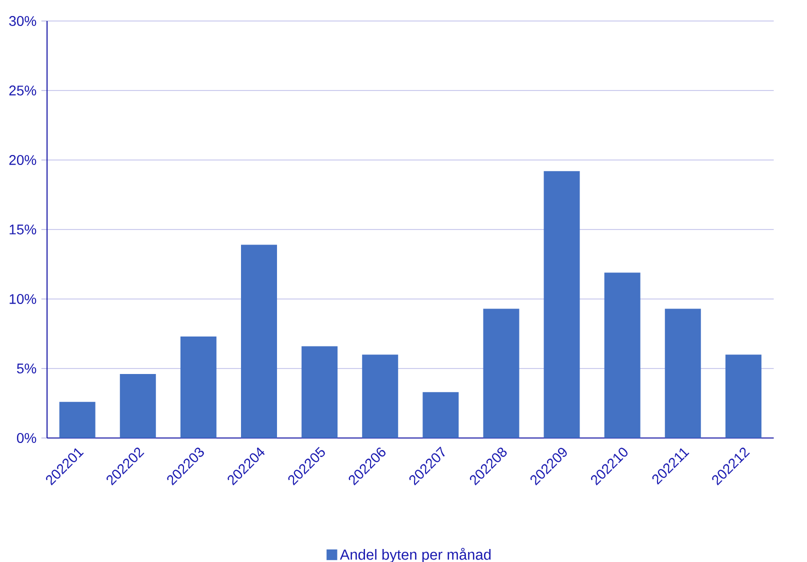 The width and height of the screenshot is (807, 562). What do you see at coordinates (23, 299) in the screenshot?
I see `y-tick-label: 10%` at bounding box center [23, 299].